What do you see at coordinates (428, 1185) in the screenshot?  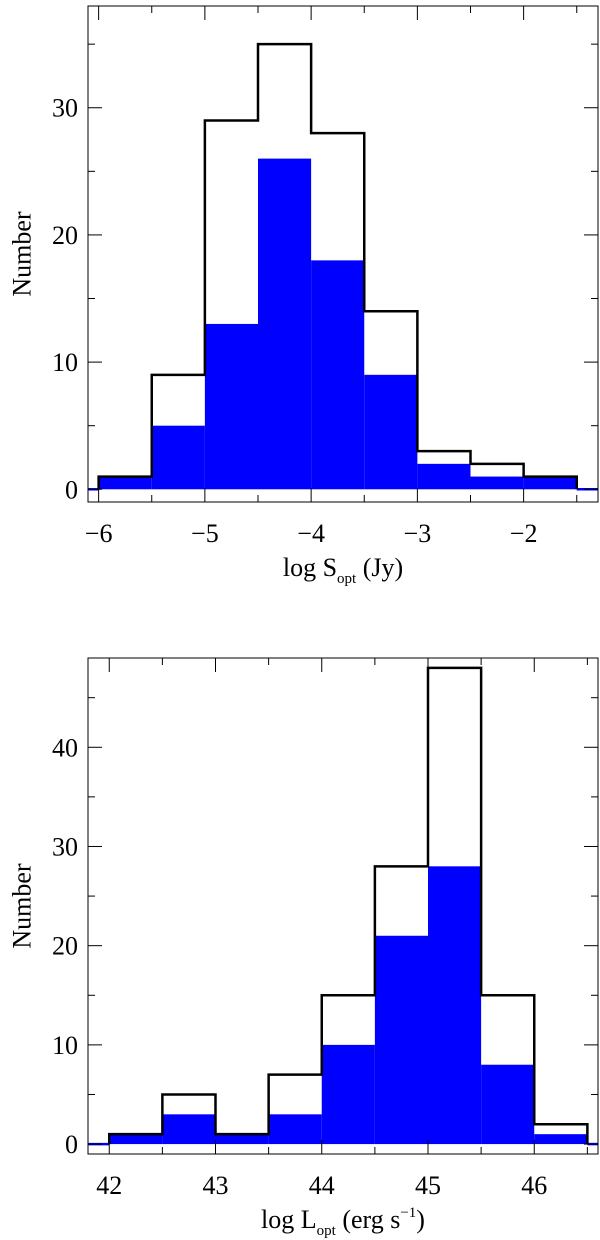 I see `luminosity-xtick-label: 45` at bounding box center [428, 1185].